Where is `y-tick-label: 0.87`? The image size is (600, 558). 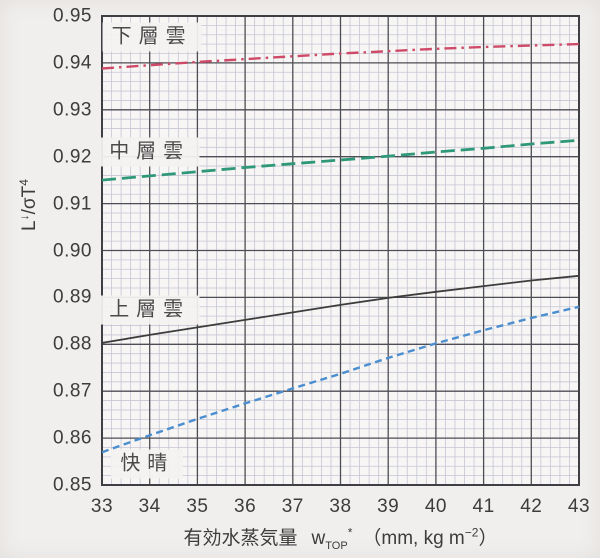
y-tick-label: 0.87 is located at coordinates (72, 391).